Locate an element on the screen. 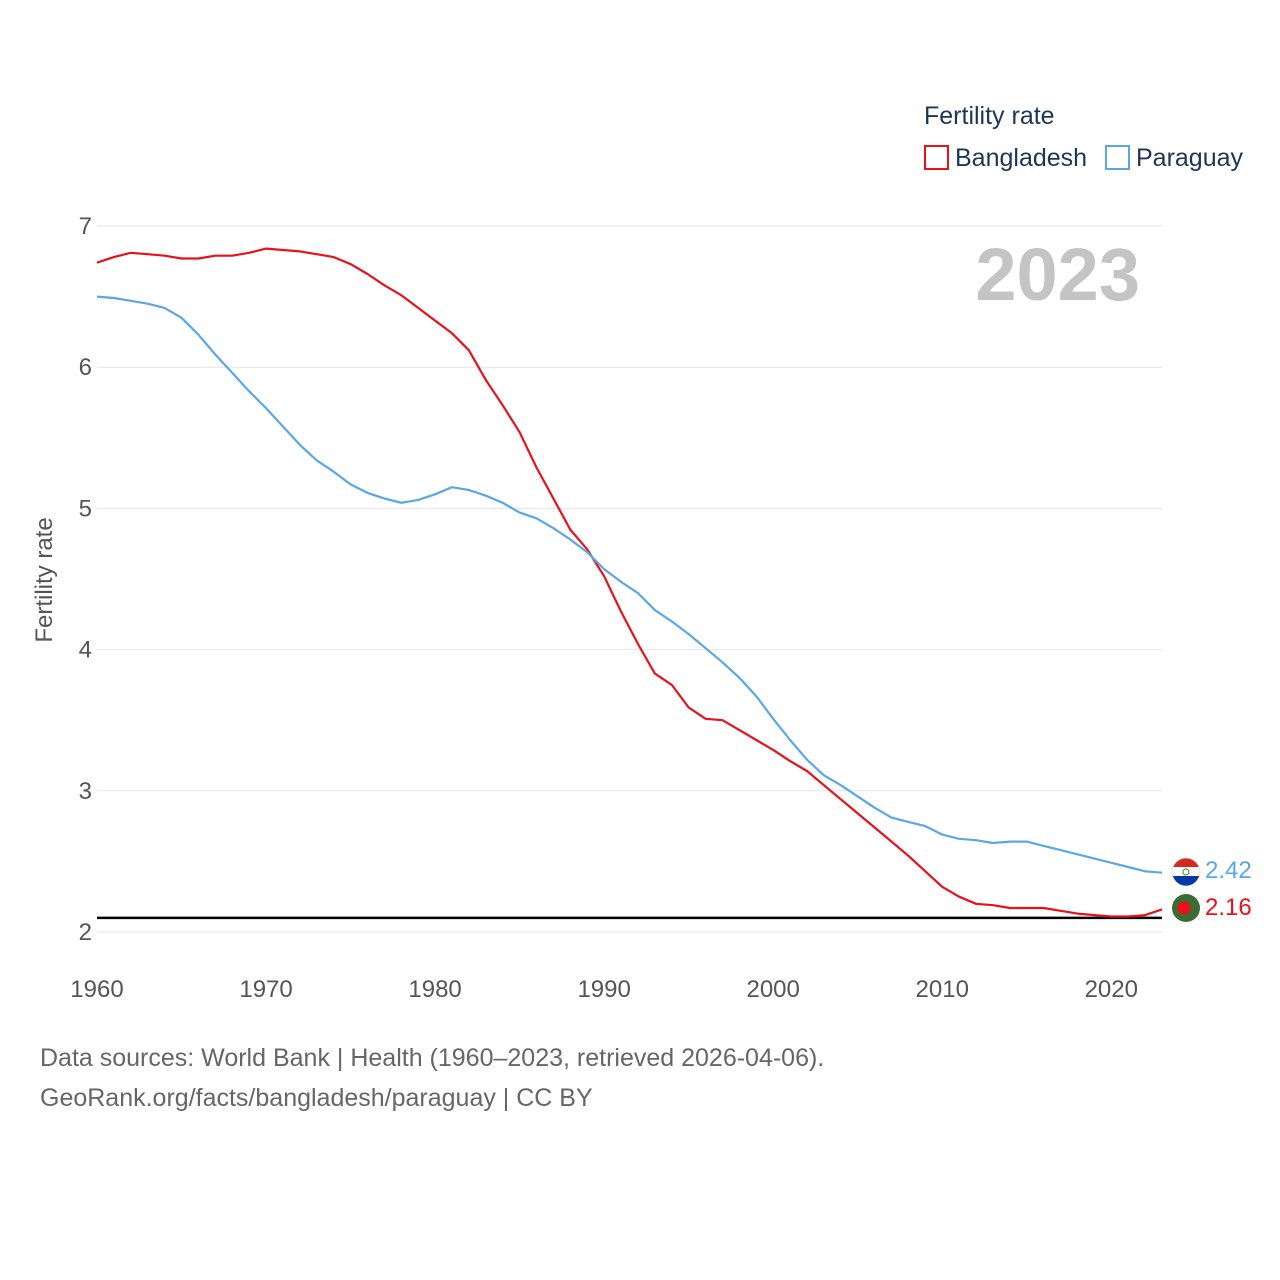 This screenshot has height=1280, width=1280. legend-label-paraguay: Paraguay is located at coordinates (1190, 158).